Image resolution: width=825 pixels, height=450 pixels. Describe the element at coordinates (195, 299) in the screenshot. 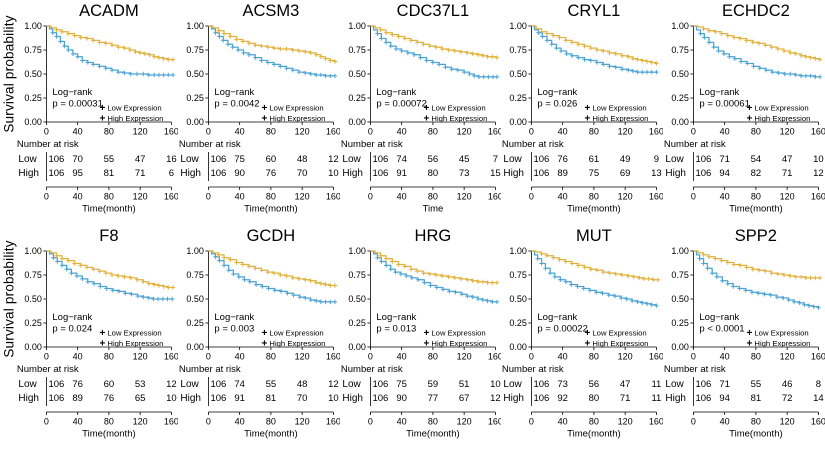

I see `y-axis-tick-labels: 1.00 0.75 0.50 0.25 0.00` at that location.